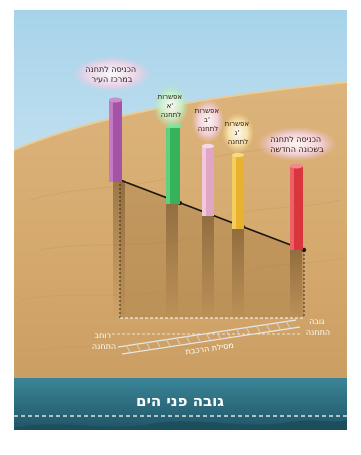 The image size is (361, 455). I want to click on label-option-a: אפשרות א' לתחנה, so click(171, 106).